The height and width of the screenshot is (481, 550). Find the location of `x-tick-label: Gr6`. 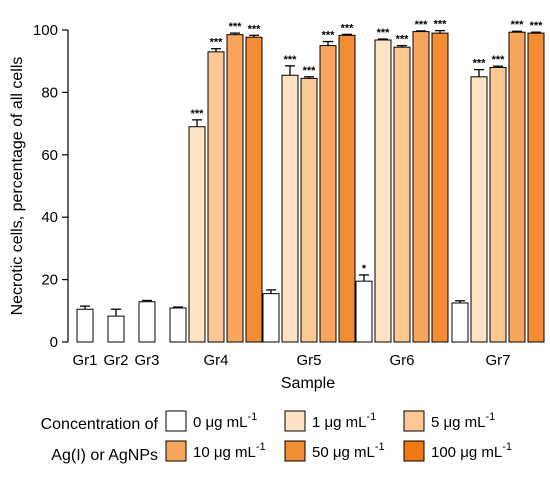

x-tick-label: Gr6 is located at coordinates (401, 360).